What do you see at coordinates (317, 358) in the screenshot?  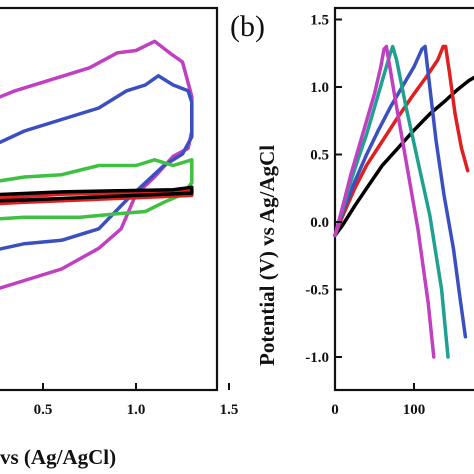 I see `panel-b-ytick-label-5: -1.0` at bounding box center [317, 358].